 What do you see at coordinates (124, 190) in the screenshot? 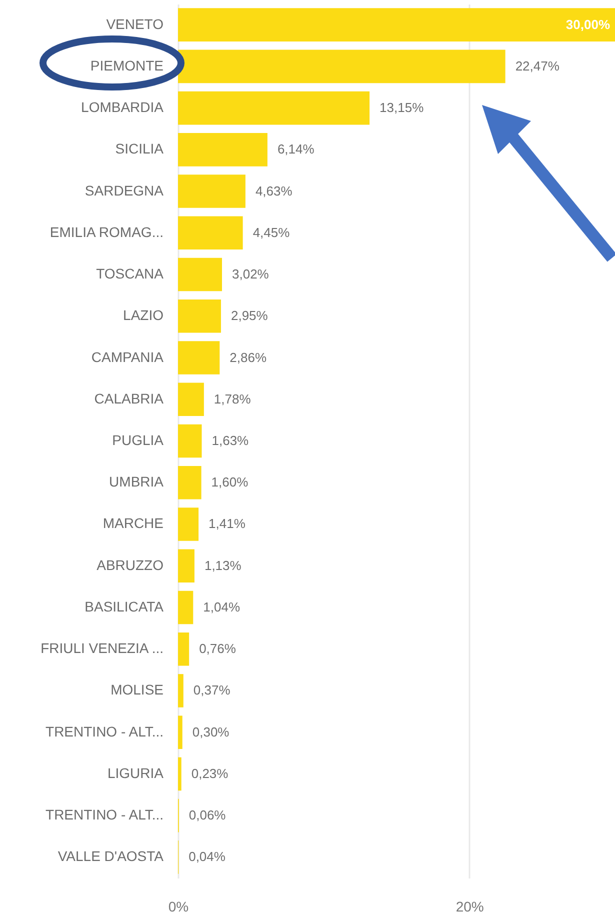
I see `y-tick-label: SARDEGNA` at bounding box center [124, 190].